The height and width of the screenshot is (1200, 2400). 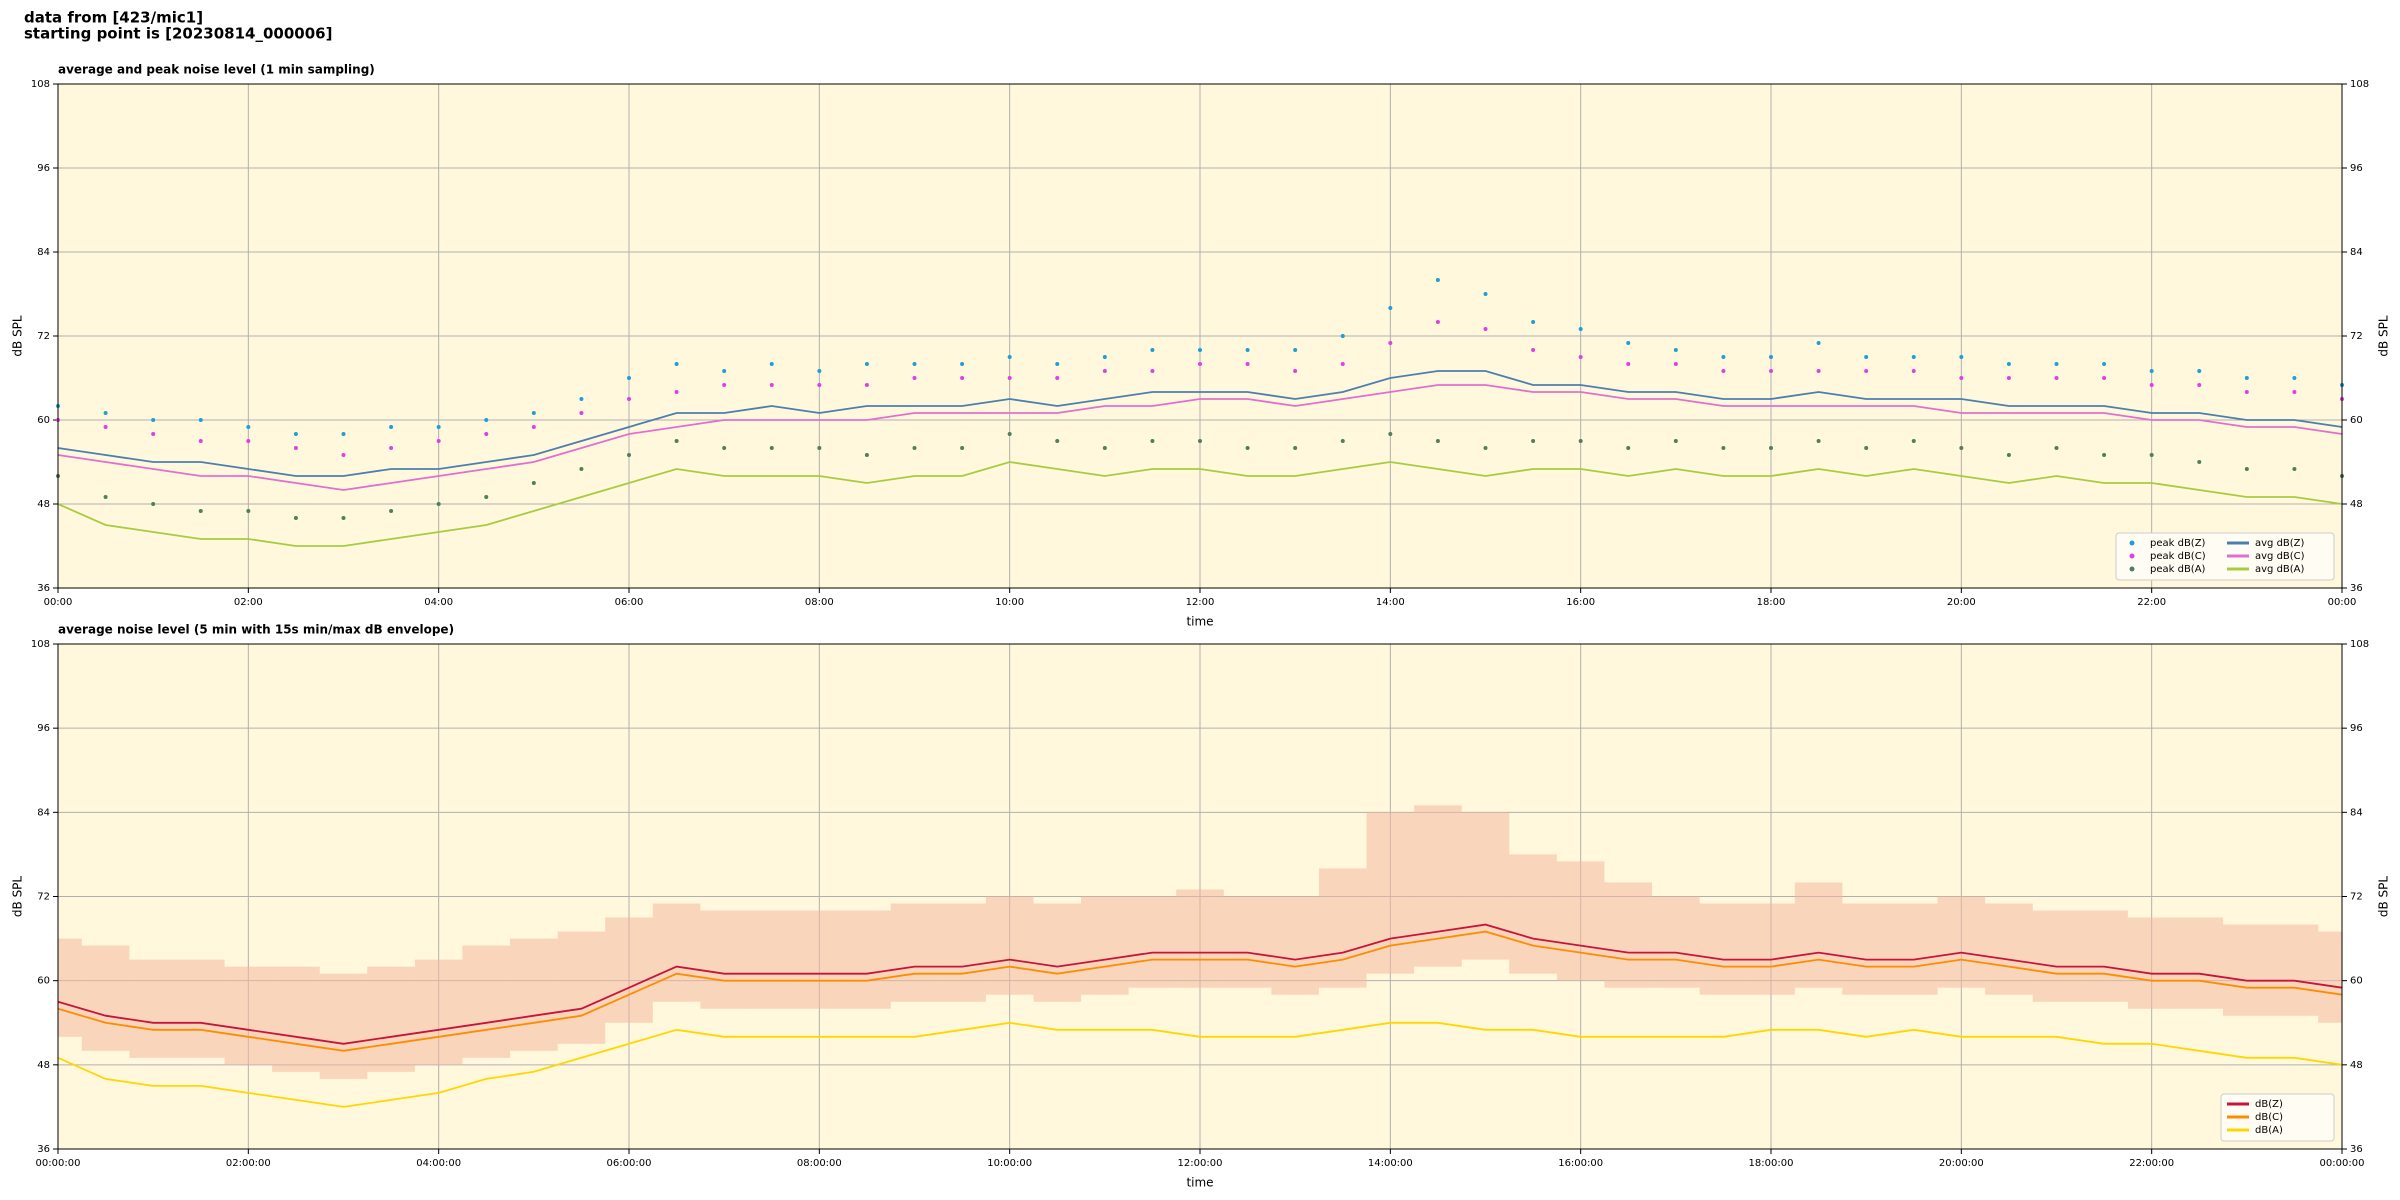 What do you see at coordinates (248, 1163) in the screenshot?
I see `x-tick-label: 02:00:00` at bounding box center [248, 1163].